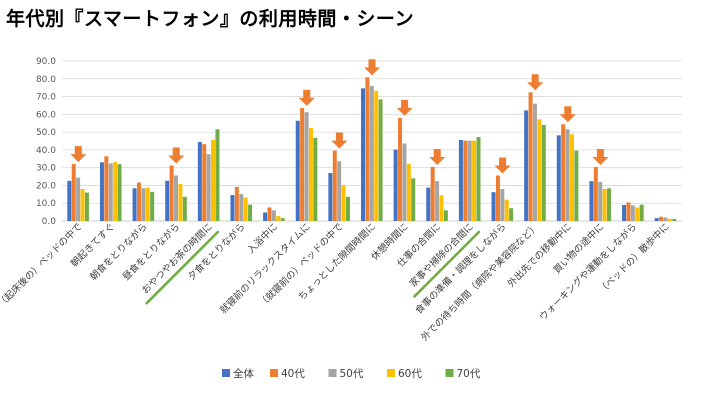 The image size is (712, 402). What do you see at coordinates (216, 252) in the screenshot?
I see `category-label: 夕食をとりながら` at bounding box center [216, 252].